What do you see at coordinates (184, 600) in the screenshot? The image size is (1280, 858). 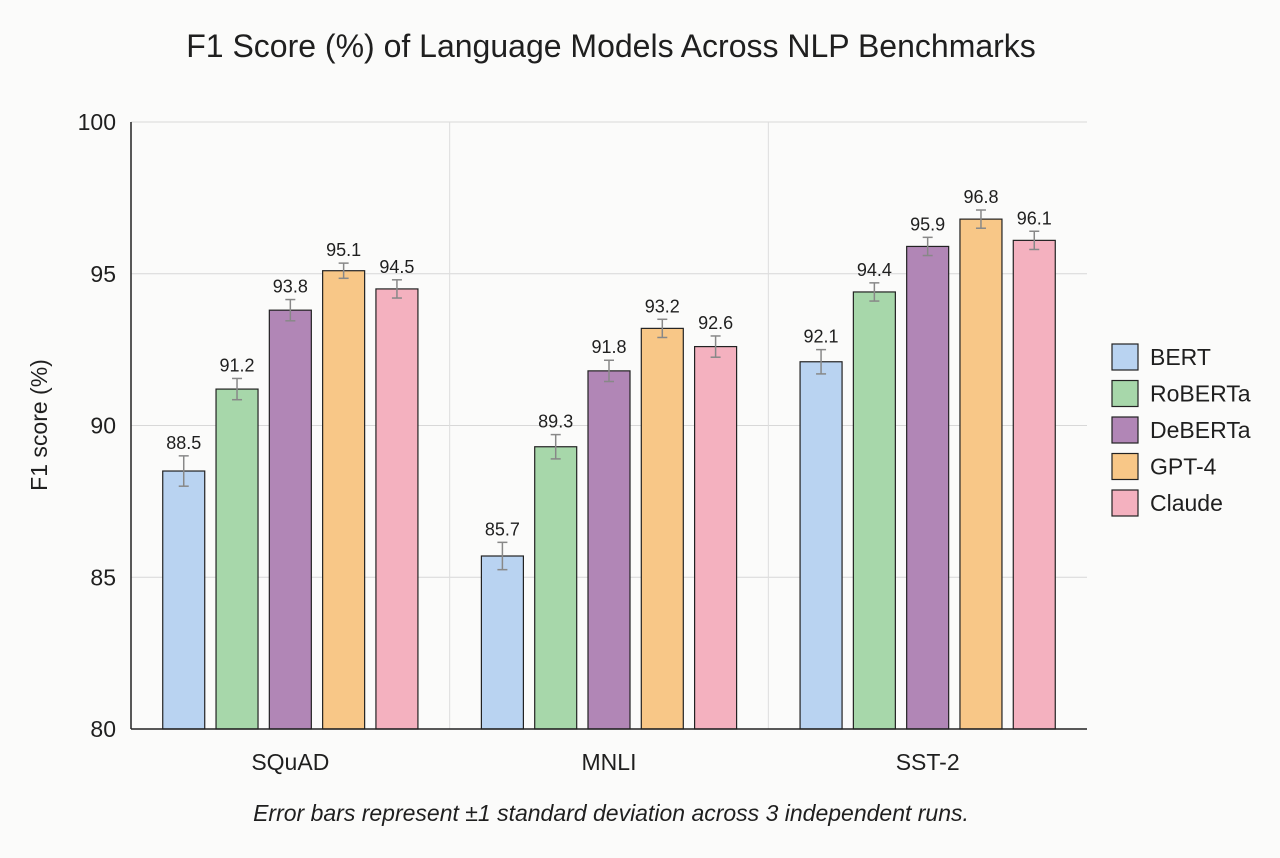 I see `bar-bert-squad` at bounding box center [184, 600].